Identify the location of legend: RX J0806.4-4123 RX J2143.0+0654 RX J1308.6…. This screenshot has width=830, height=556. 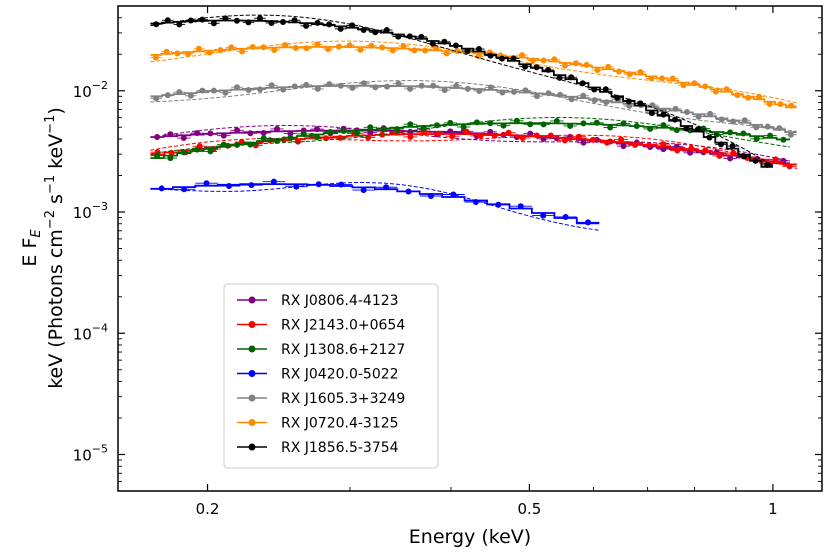
(331, 376).